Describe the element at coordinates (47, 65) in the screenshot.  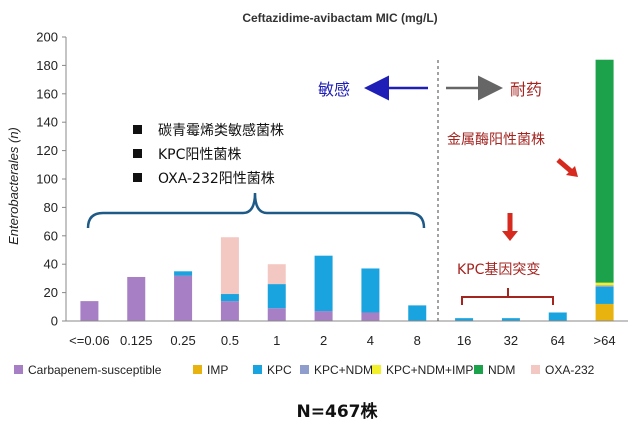
I see `y-tick-label: 180` at that location.